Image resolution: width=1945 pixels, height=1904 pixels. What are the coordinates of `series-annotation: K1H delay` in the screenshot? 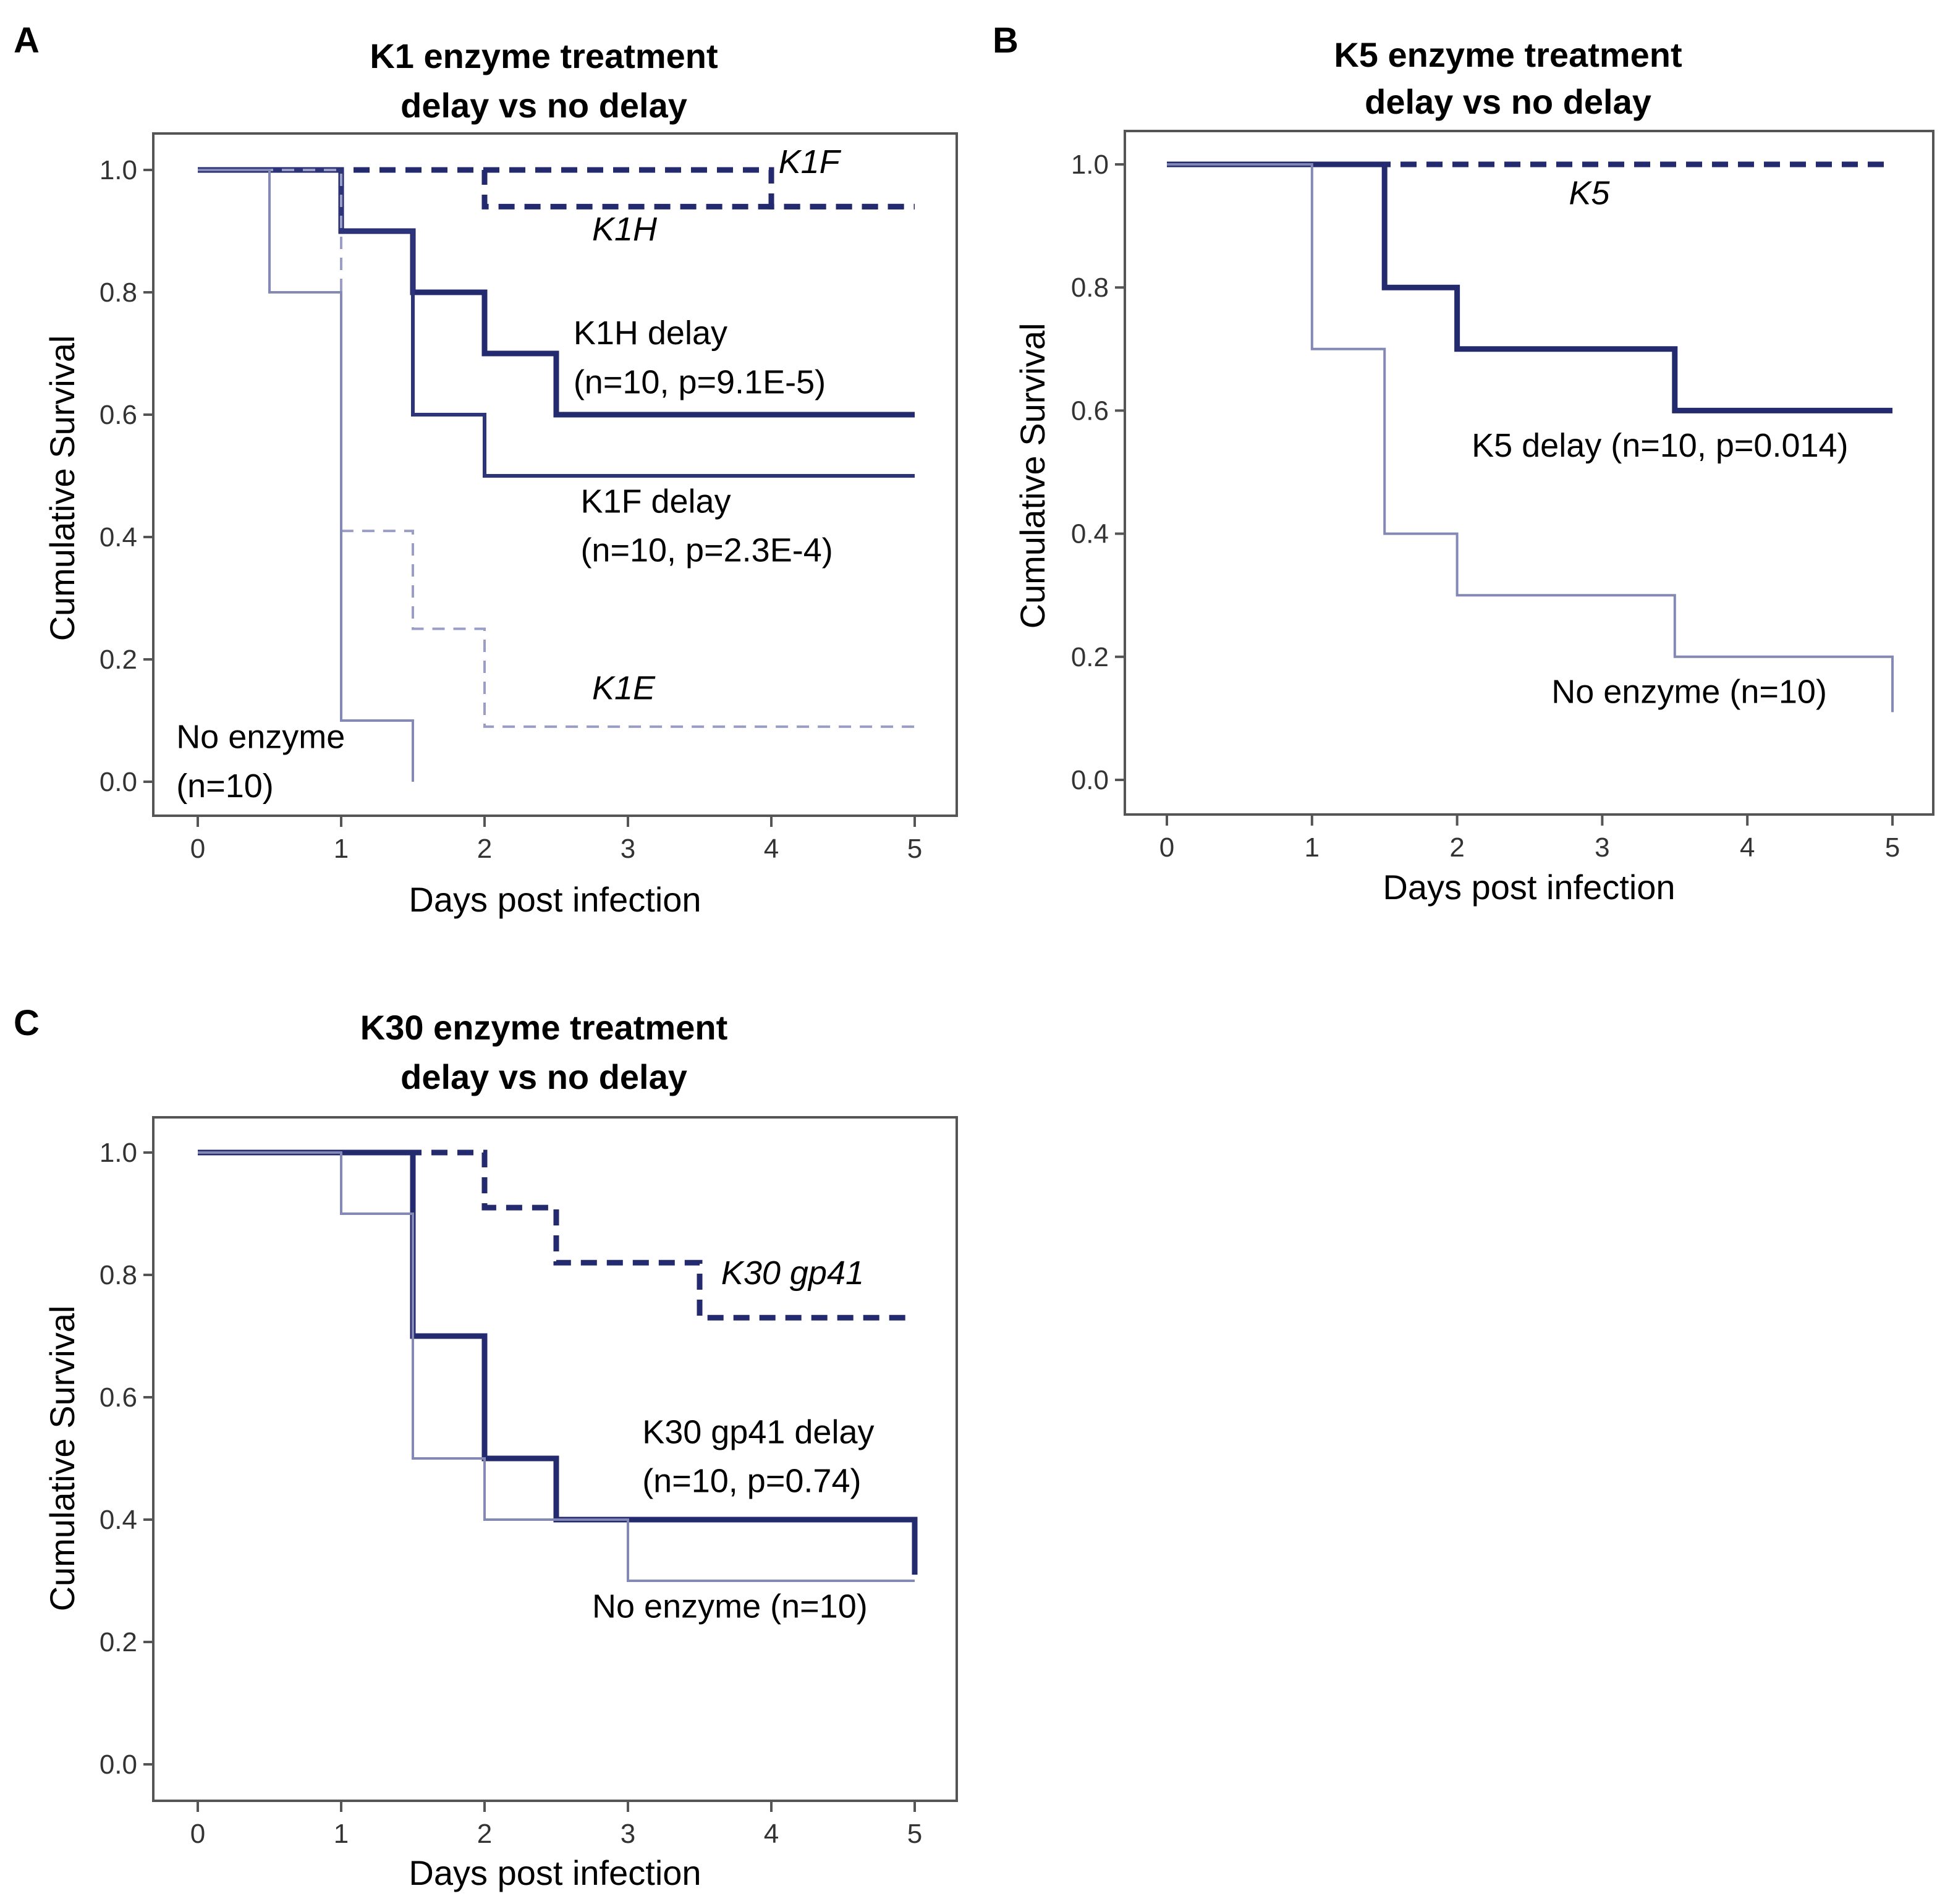 It's located at (651, 333).